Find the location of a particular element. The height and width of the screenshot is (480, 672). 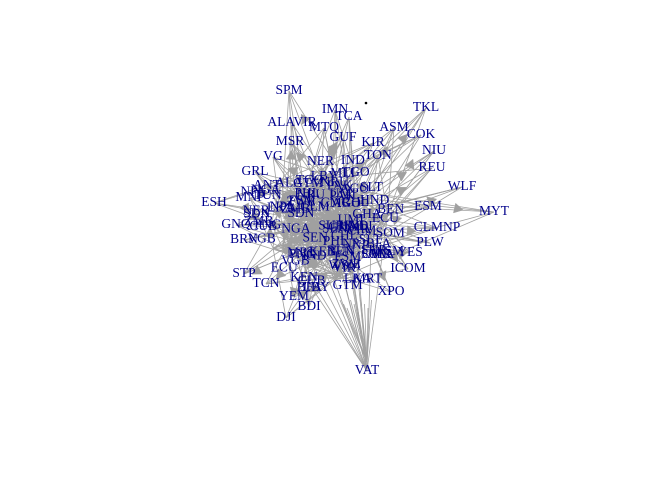

arrow-layer is located at coordinates (351, 207).